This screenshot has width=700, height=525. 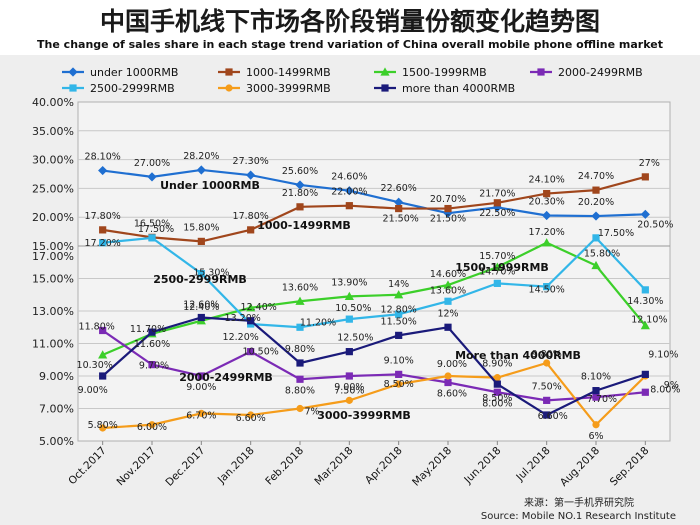 I want to click on data-label: 14%, so click(x=398, y=284).